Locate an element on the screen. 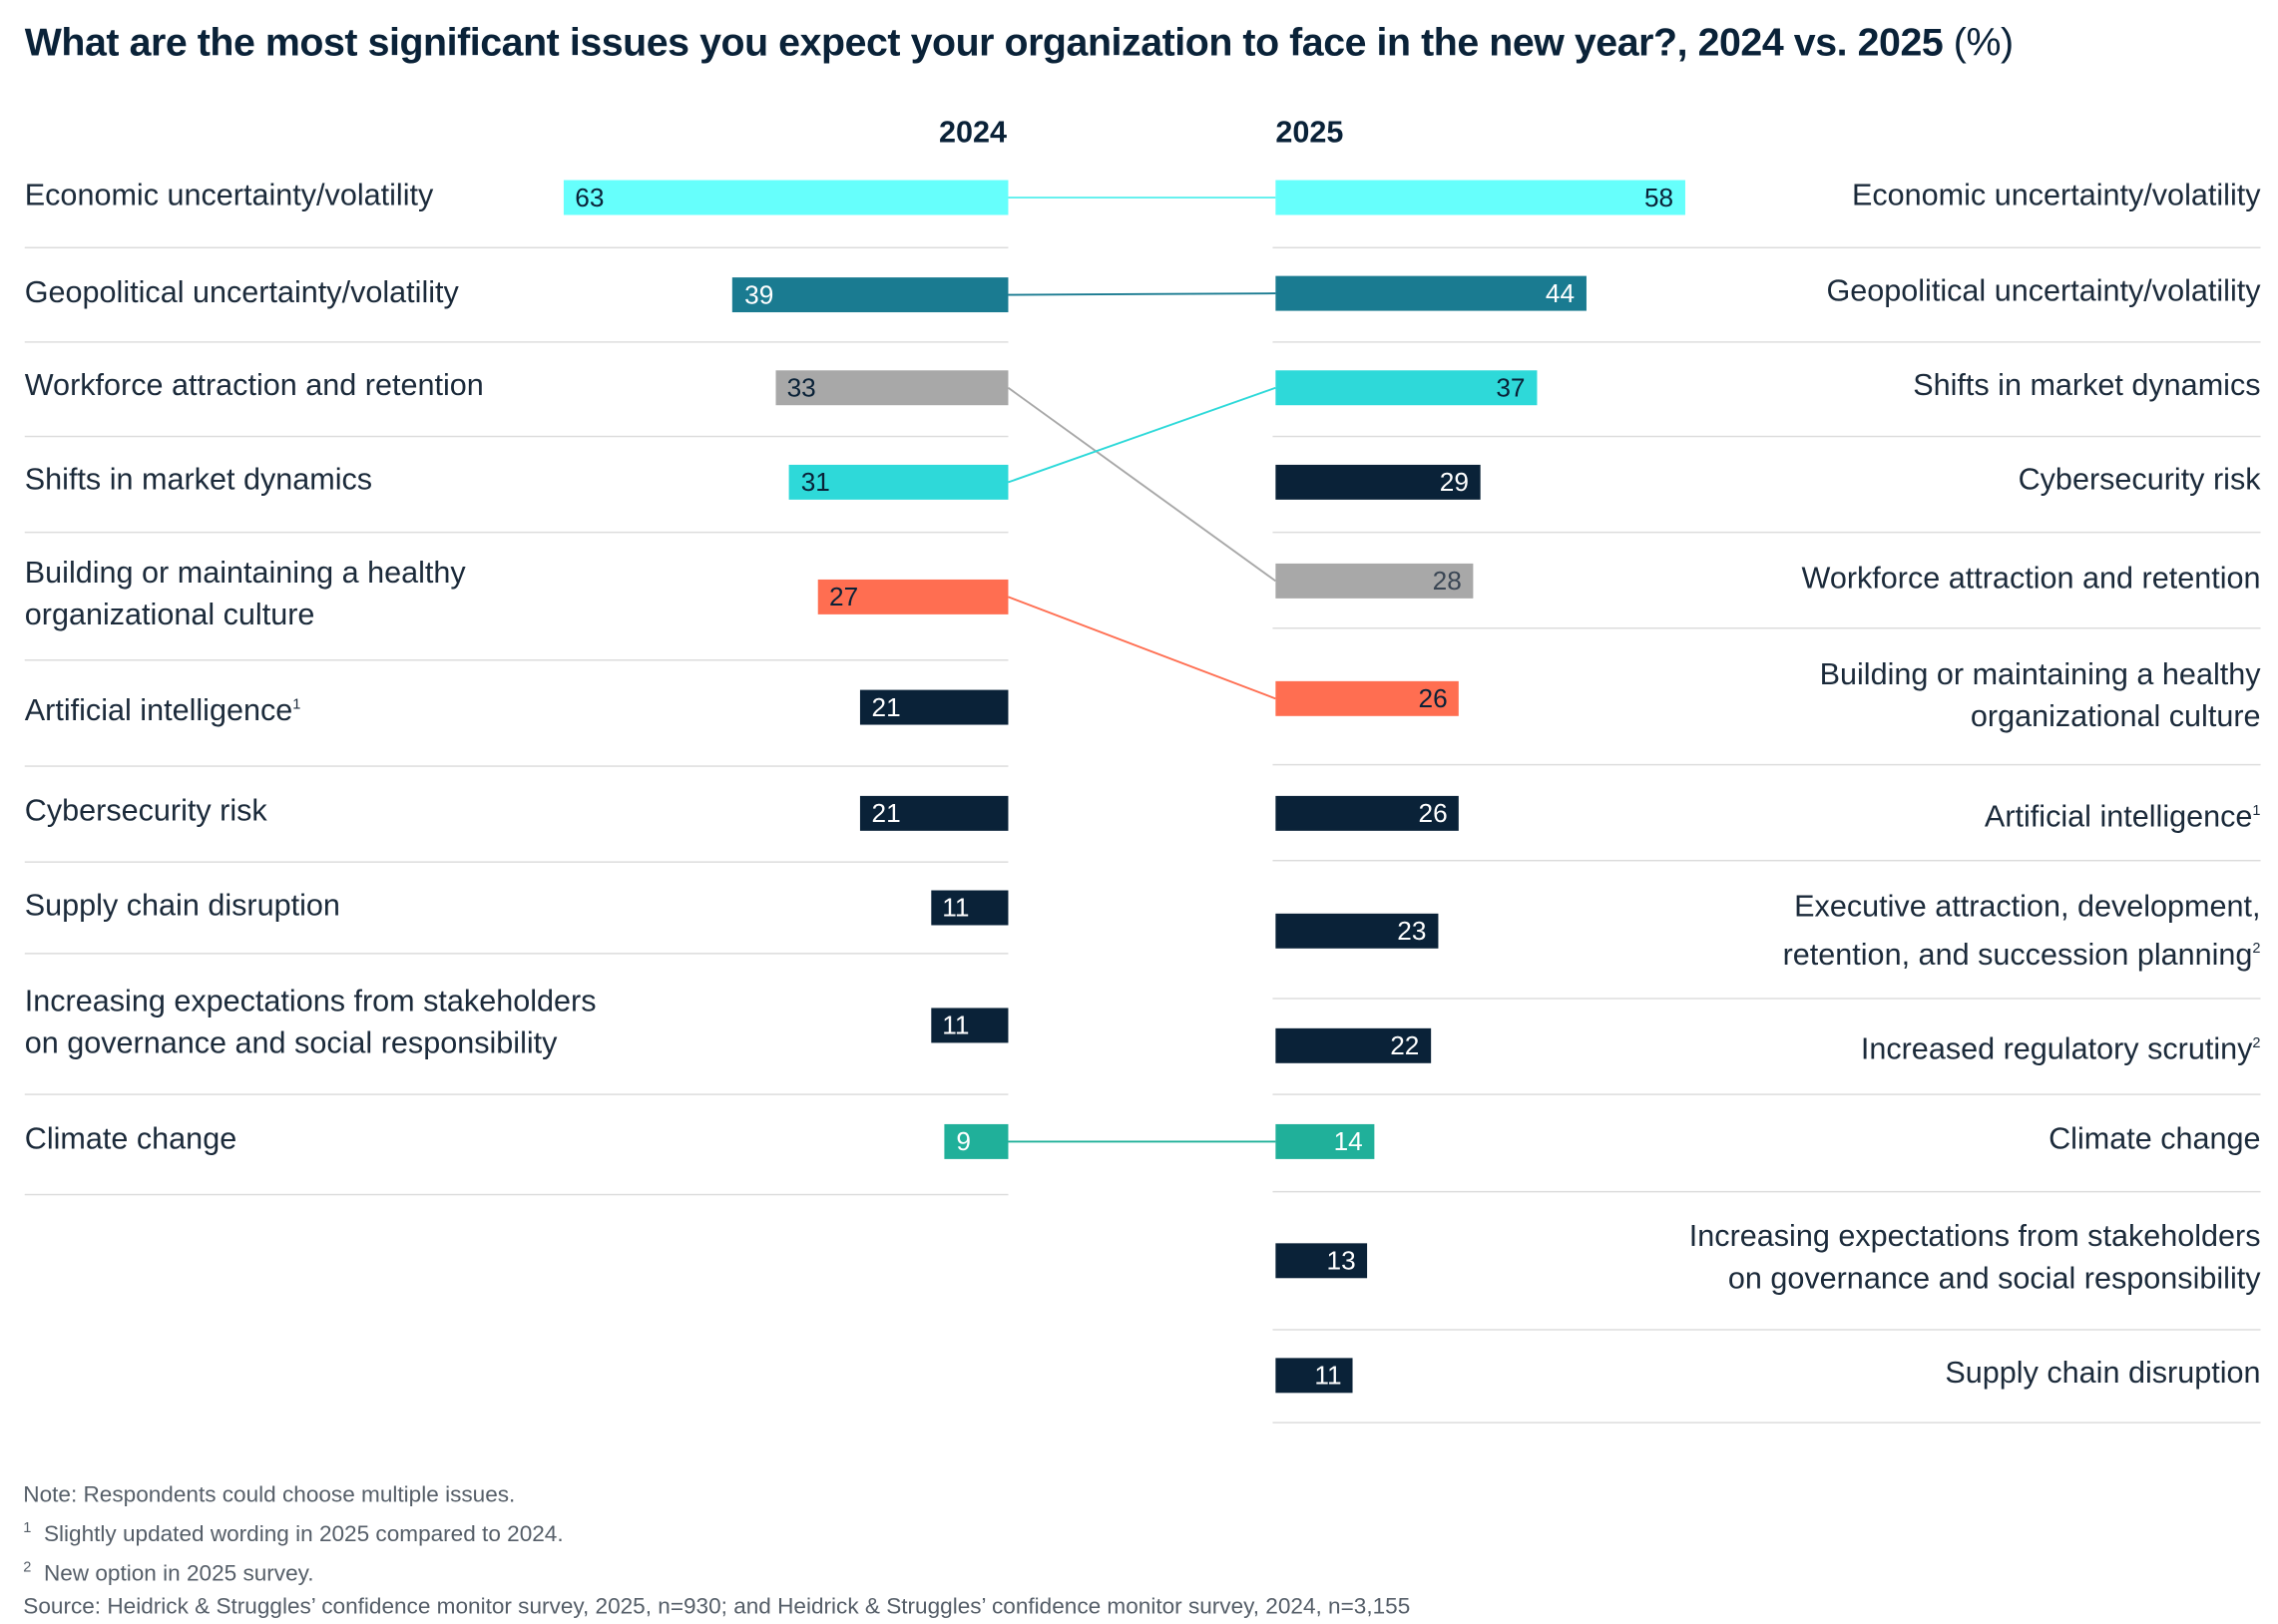 The height and width of the screenshot is (1624, 2278). data-label: 33 is located at coordinates (801, 388).